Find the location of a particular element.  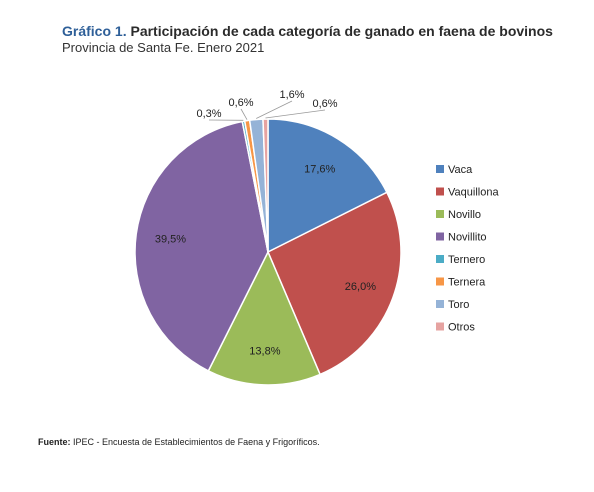

legend-label-toro: Toro is located at coordinates (458, 305).